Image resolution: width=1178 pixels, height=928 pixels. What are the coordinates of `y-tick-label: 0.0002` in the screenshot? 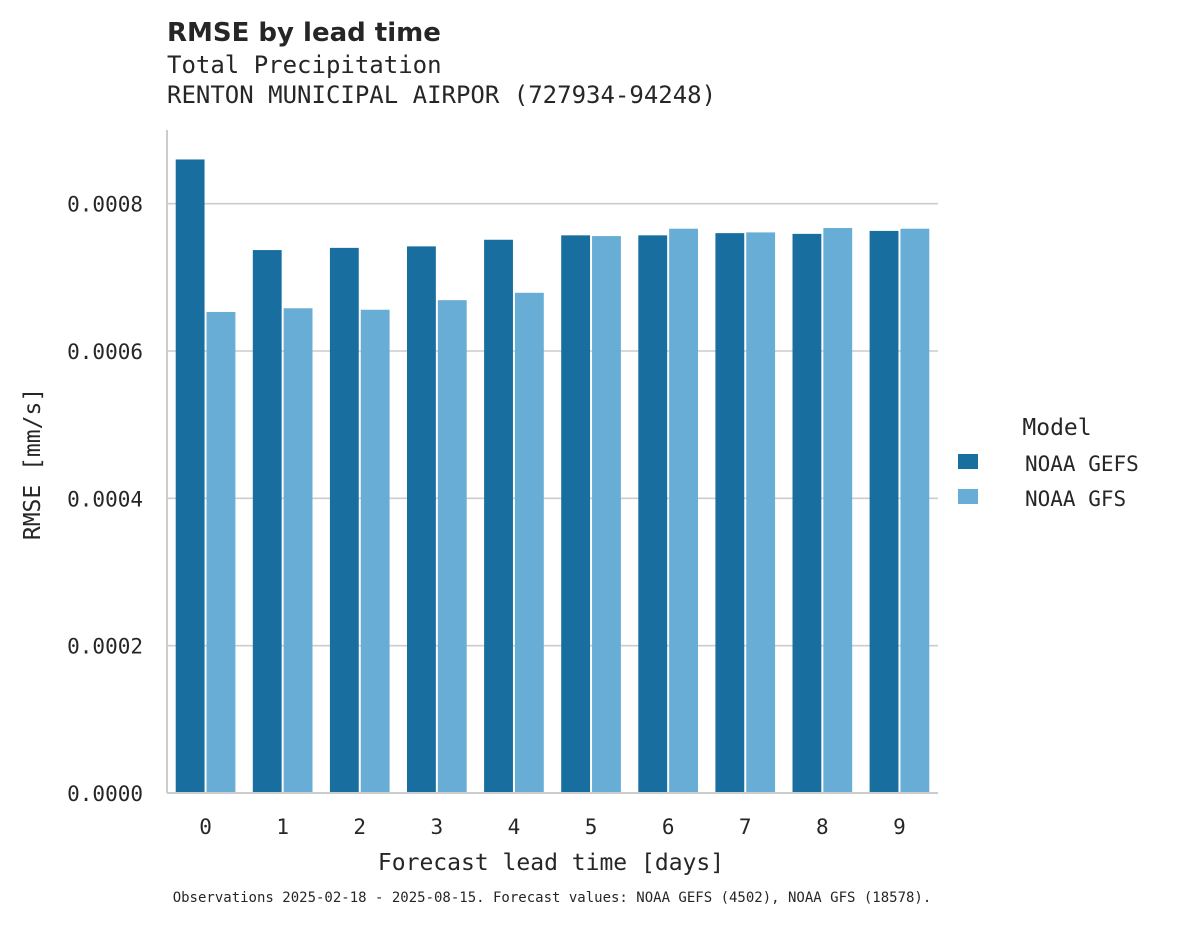 It's located at (105, 647).